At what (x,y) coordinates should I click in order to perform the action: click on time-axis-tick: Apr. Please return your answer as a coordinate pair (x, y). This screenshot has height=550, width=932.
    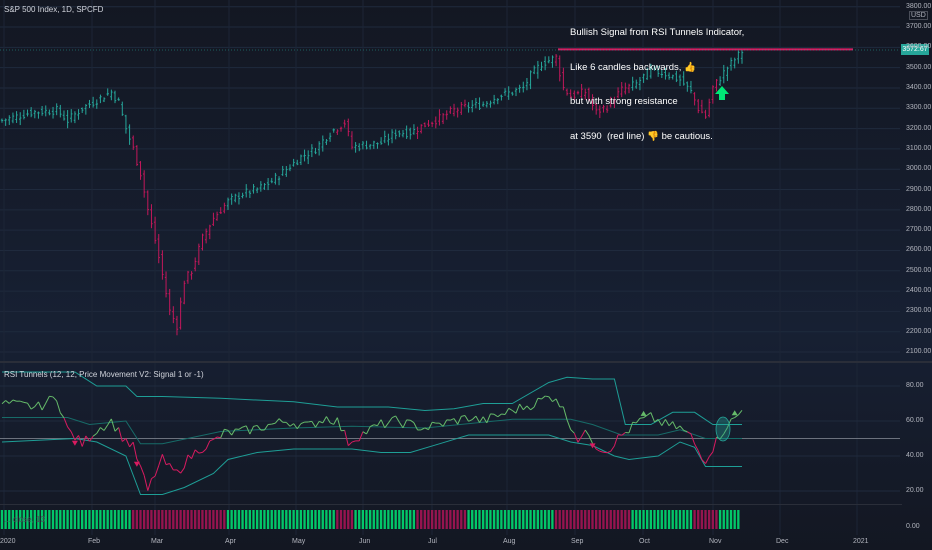
    Looking at the image, I should click on (230, 541).